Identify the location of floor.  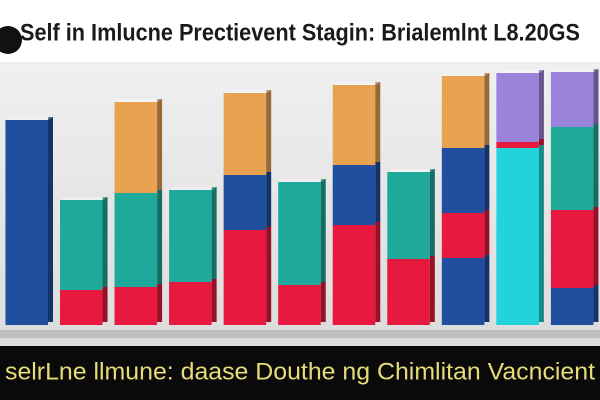
(300, 334).